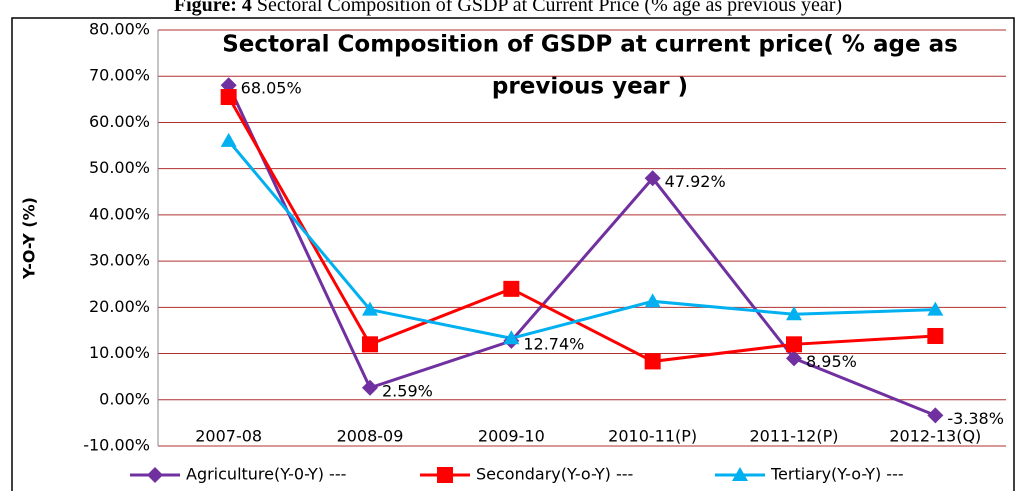  What do you see at coordinates (794, 436) in the screenshot?
I see `x-tick-label: 2011-12(P)` at bounding box center [794, 436].